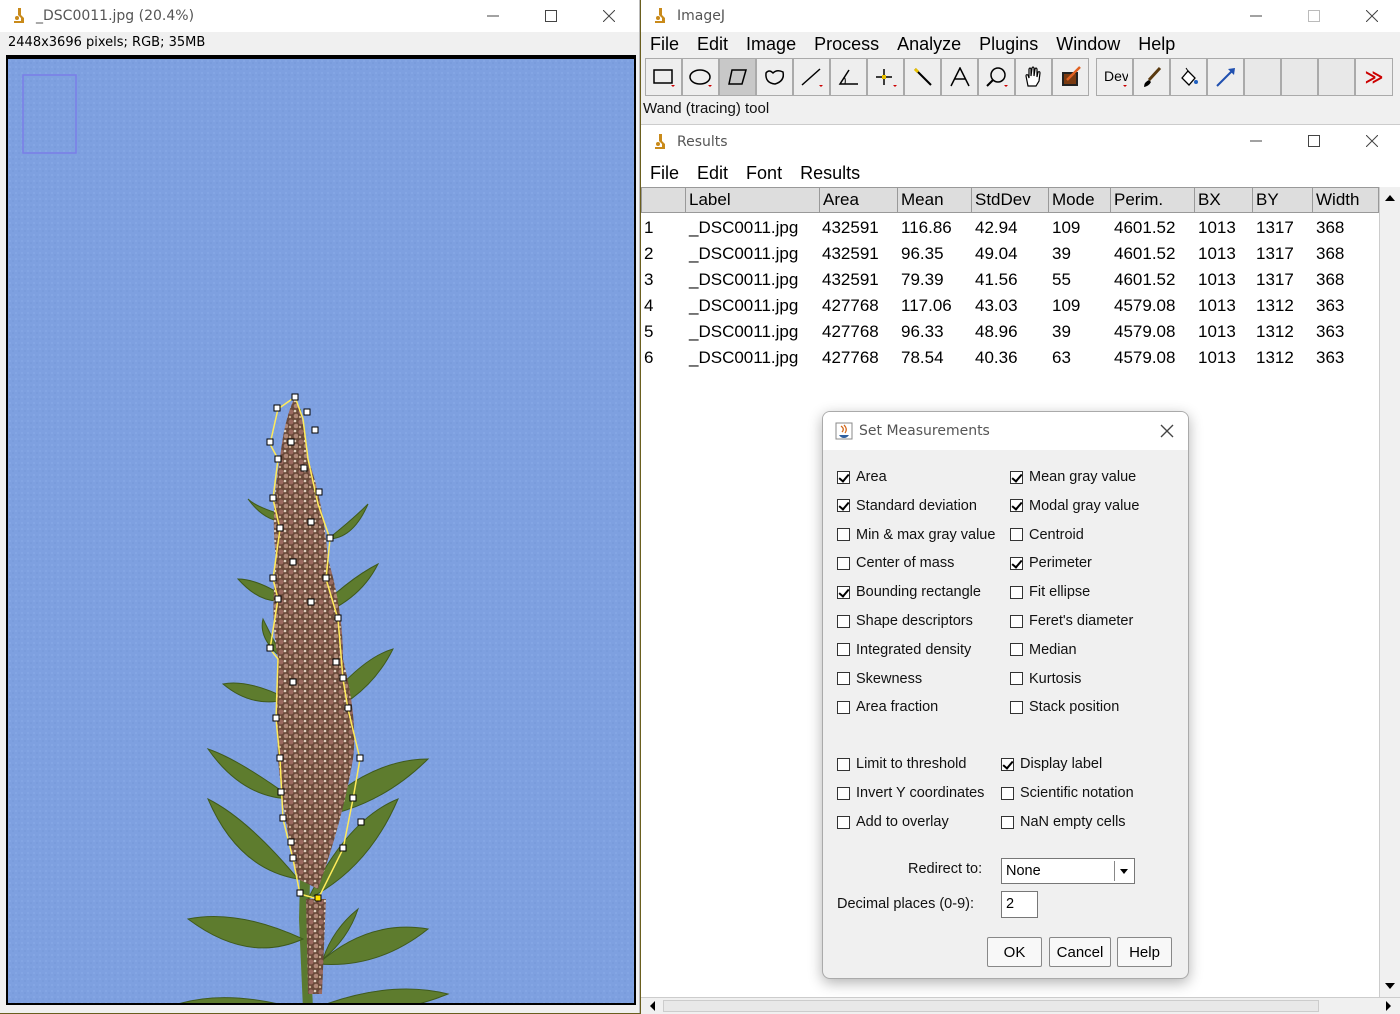 This screenshot has width=1400, height=1014. What do you see at coordinates (959, 77) in the screenshot?
I see `text-tool` at bounding box center [959, 77].